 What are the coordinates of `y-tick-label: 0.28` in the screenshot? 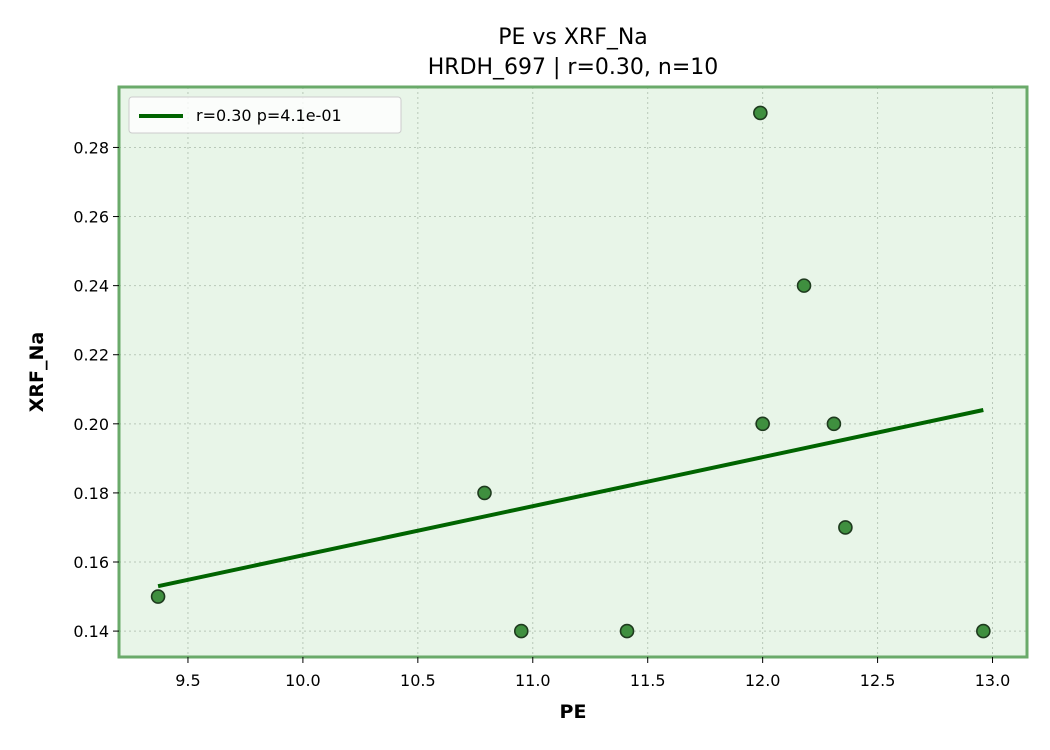 It's located at (91, 147).